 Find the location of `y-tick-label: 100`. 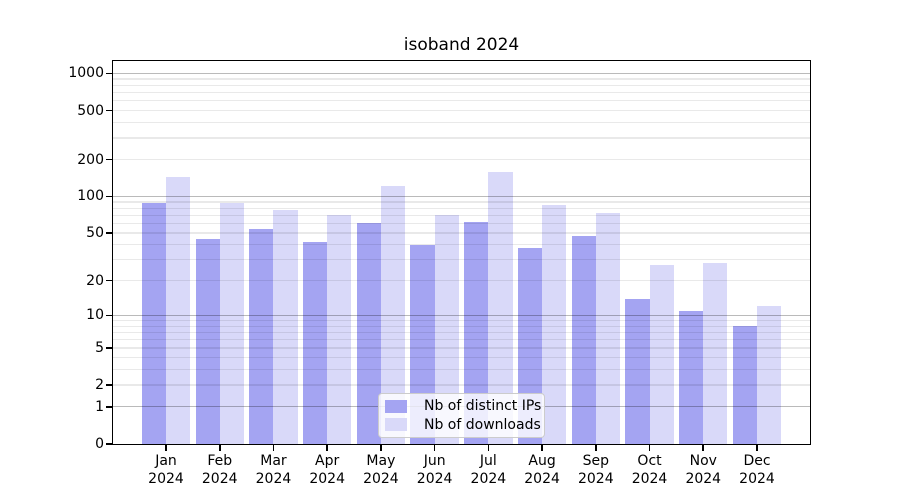

y-tick-label: 100 is located at coordinates (90, 196).